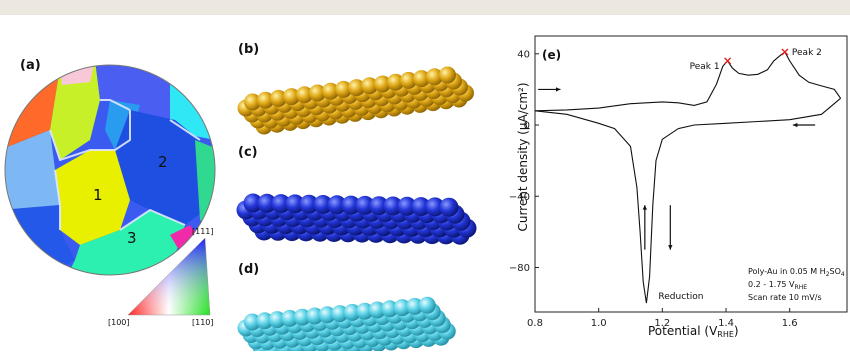 The height and width of the screenshot is (355, 850). I want to click on y-tick-label: 40, so click(523, 54).